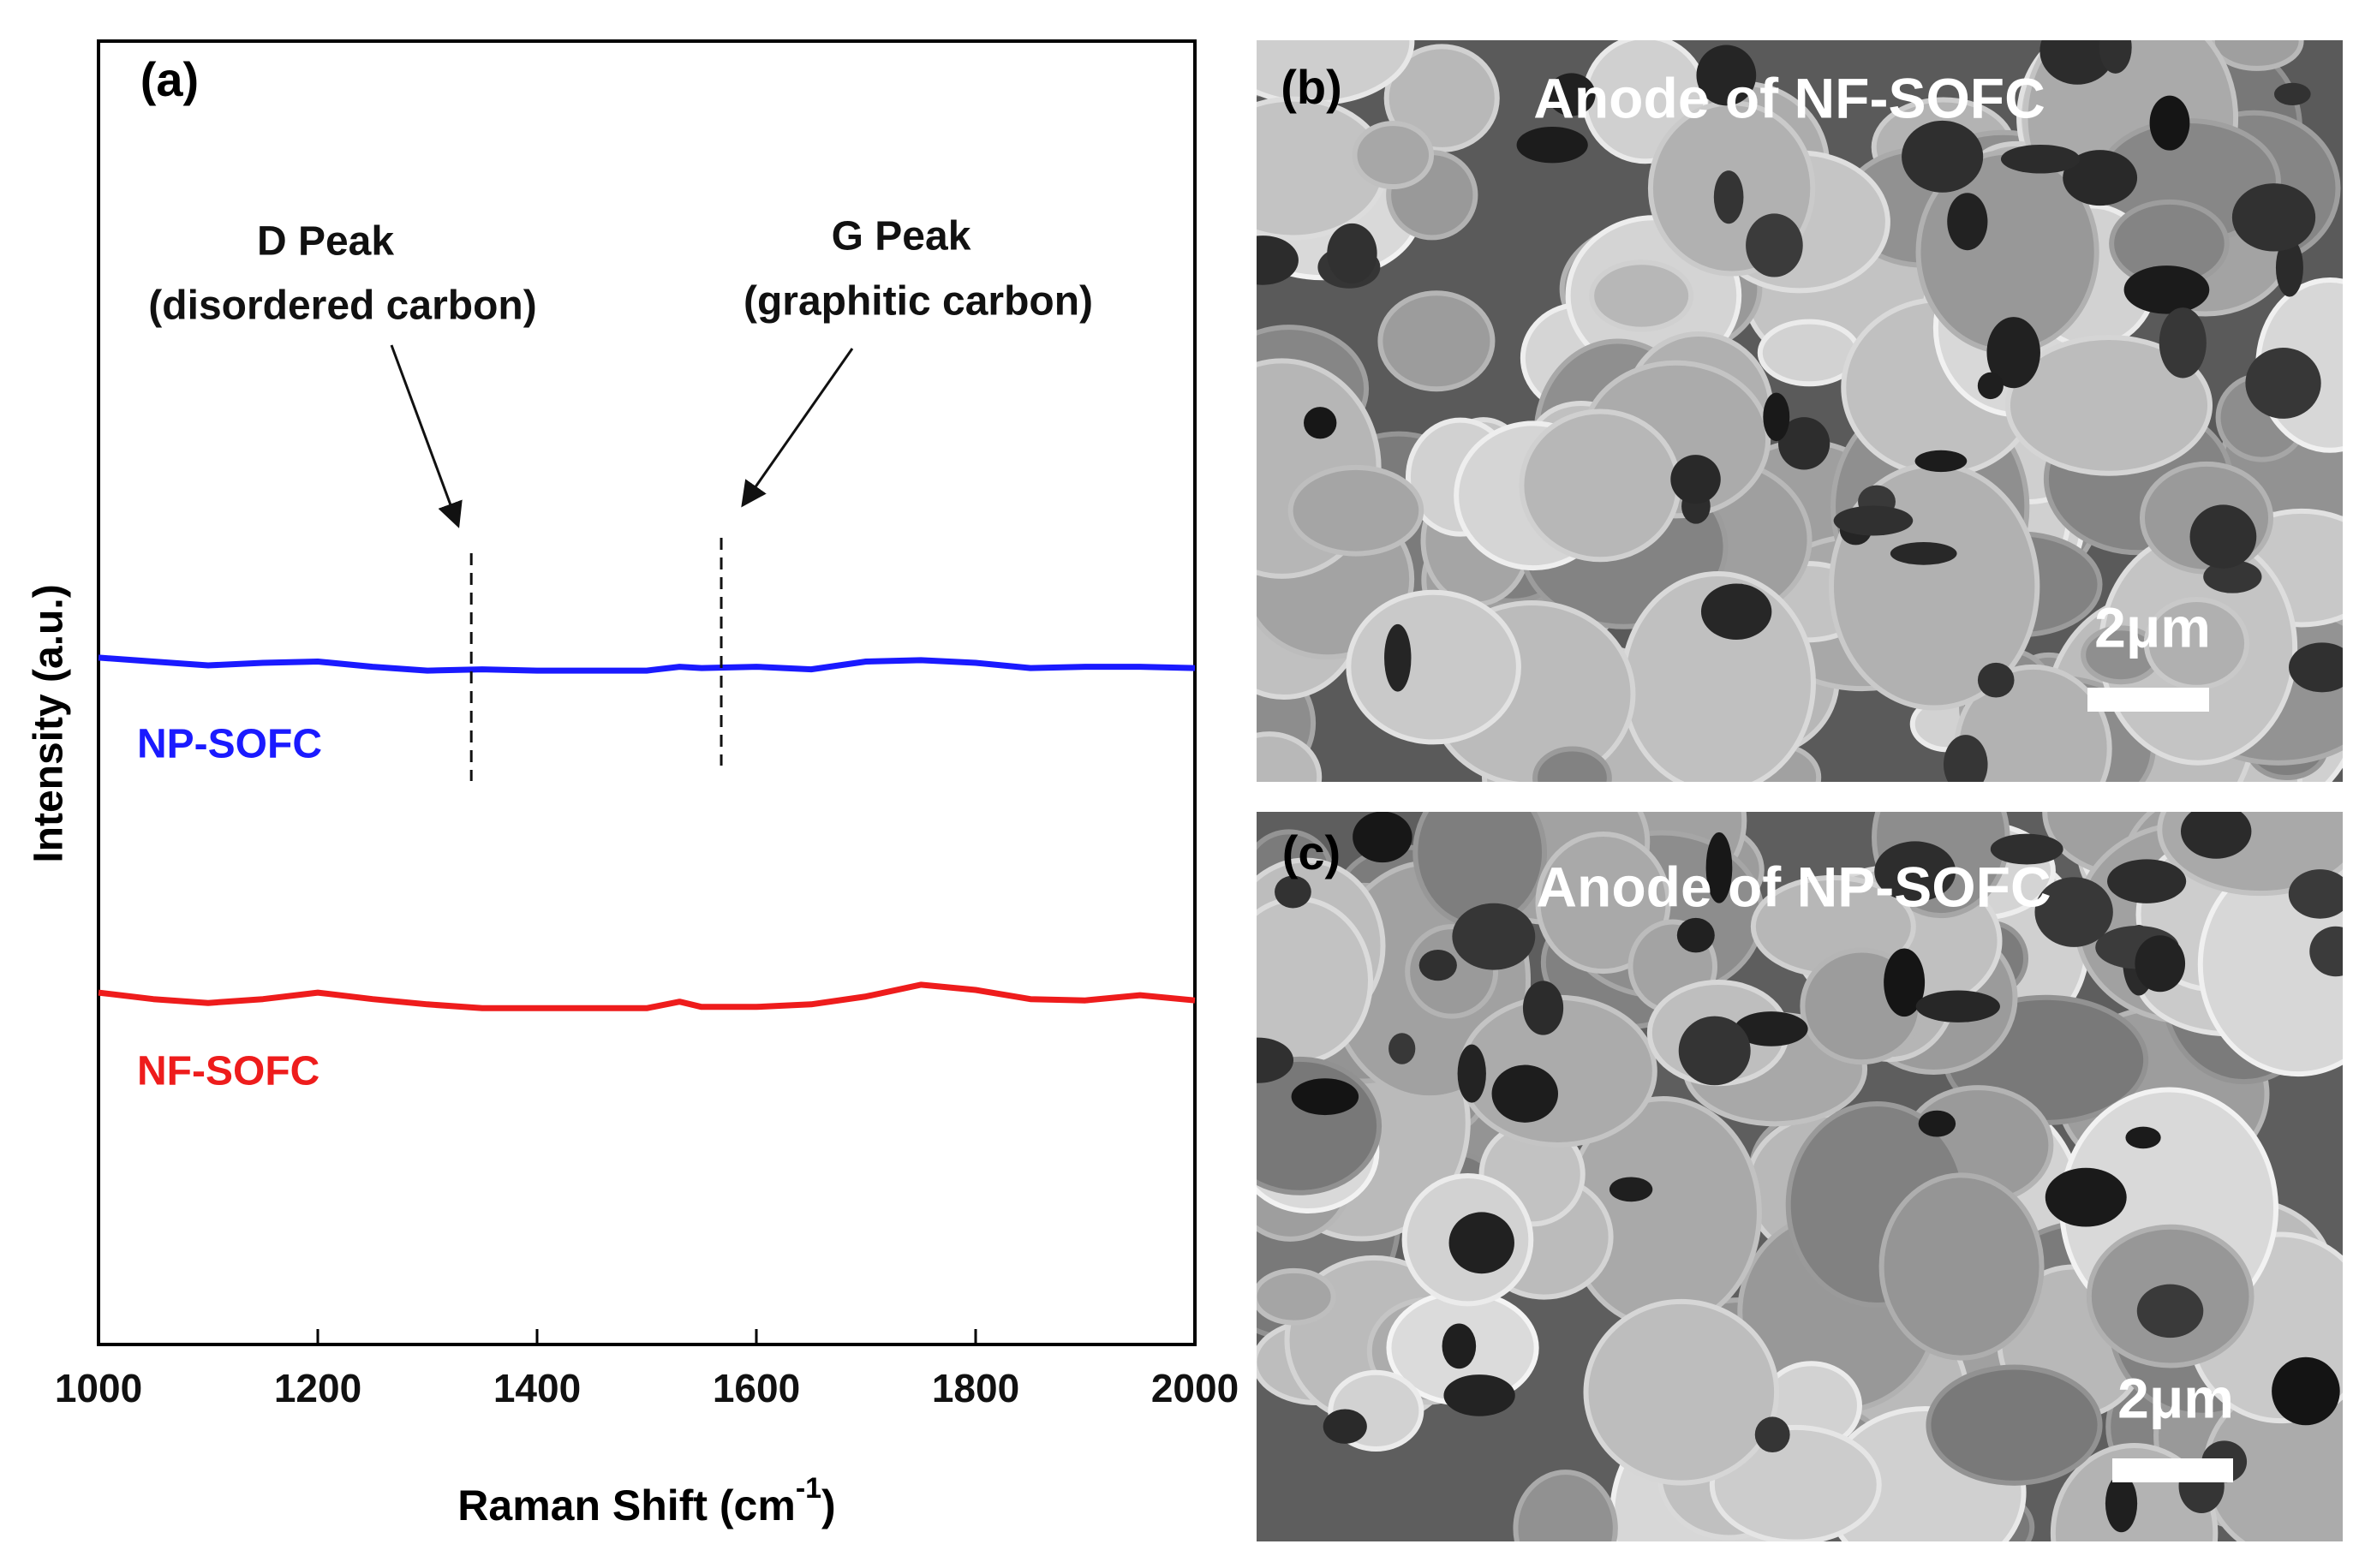  Describe the element at coordinates (1195, 1388) in the screenshot. I see `x-tick-label: 2000` at that location.